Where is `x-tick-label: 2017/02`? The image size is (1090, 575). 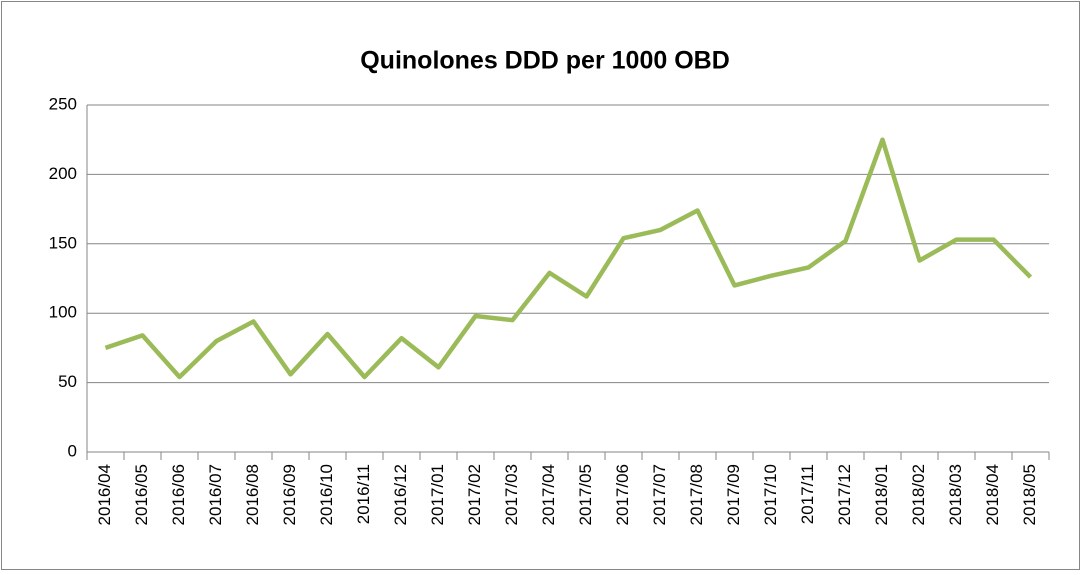
x-tick-label: 2017/02 is located at coordinates (474, 494).